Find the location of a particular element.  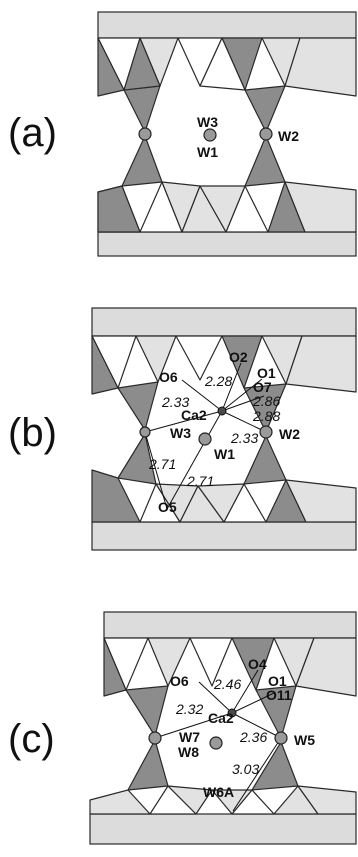

site-label-o2: O2 is located at coordinates (238, 357).